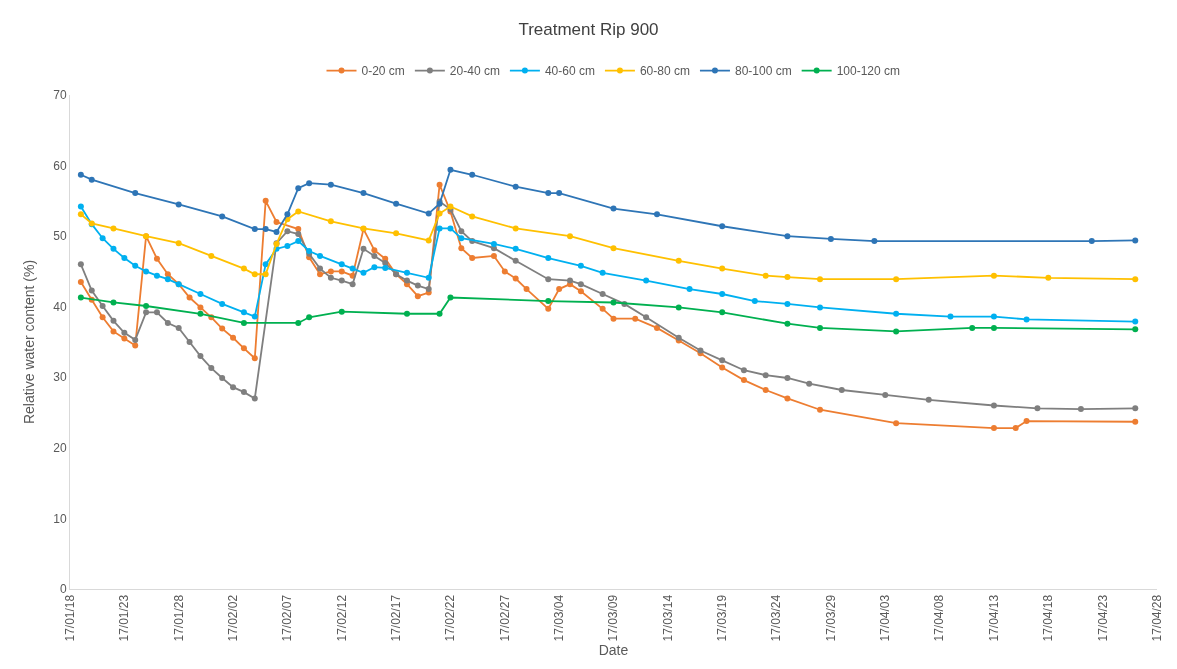 The width and height of the screenshot is (1177, 669). I want to click on x-tick-label: 17/02/02, so click(232, 618).